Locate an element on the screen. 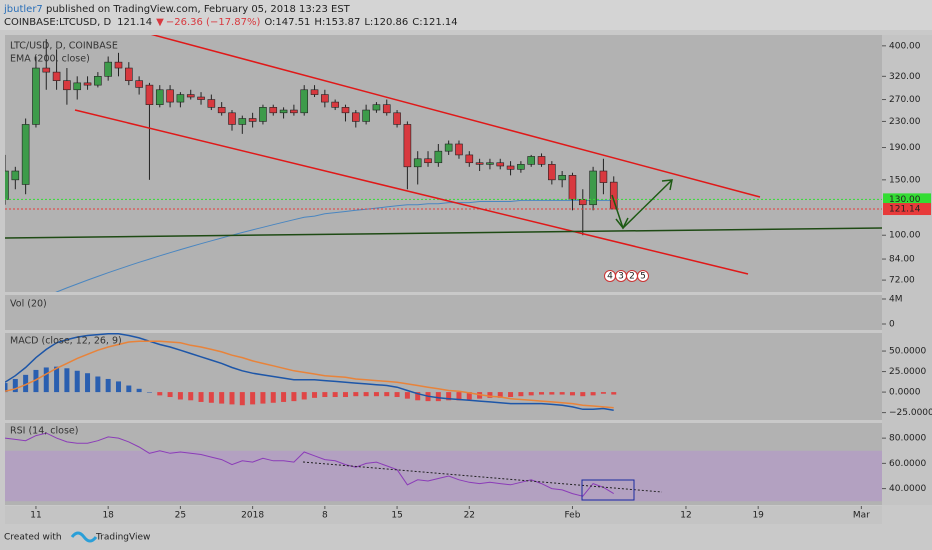 Image resolution: width=932 pixels, height=550 pixels. arrow: ▼ is located at coordinates (160, 22).